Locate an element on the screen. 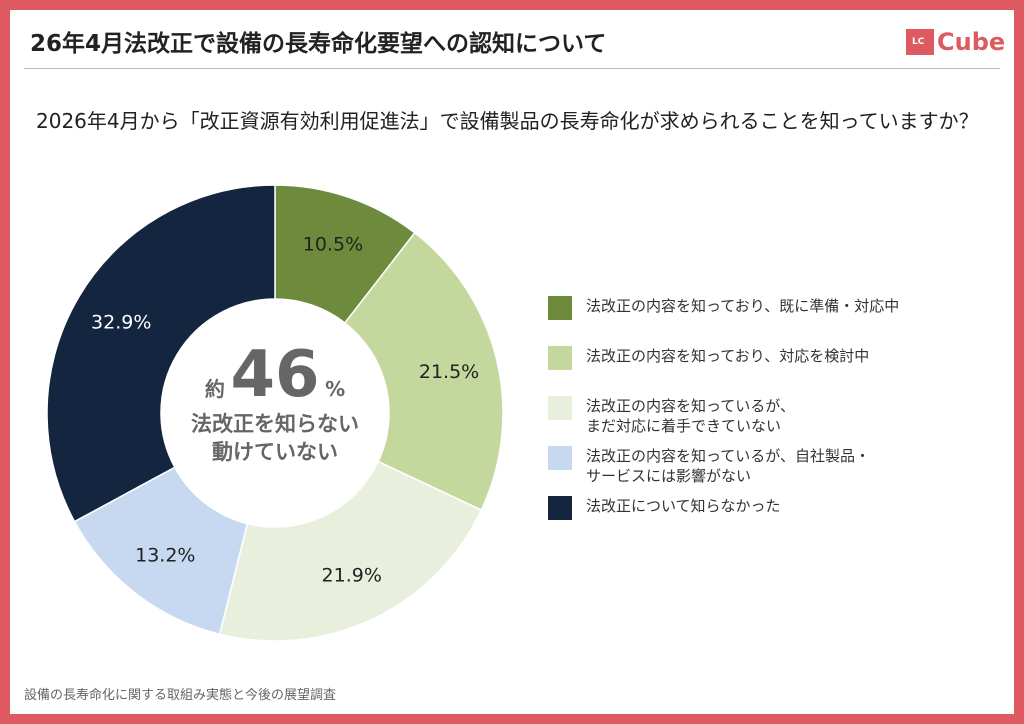 This screenshot has width=1024, height=724. legend-label: 法改正について知らなかった is located at coordinates (683, 506).